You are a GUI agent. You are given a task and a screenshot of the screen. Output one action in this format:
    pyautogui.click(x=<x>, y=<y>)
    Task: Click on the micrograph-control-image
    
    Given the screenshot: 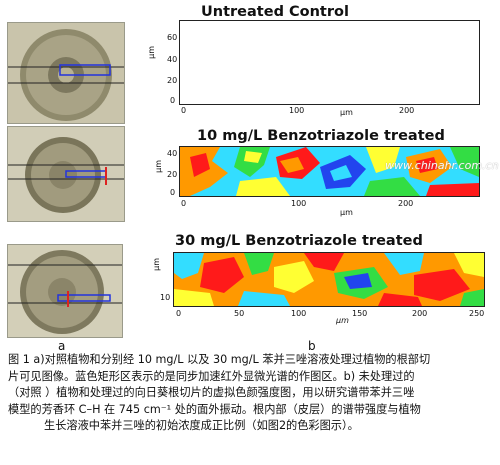 What is the action you would take?
    pyautogui.click(x=66, y=73)
    